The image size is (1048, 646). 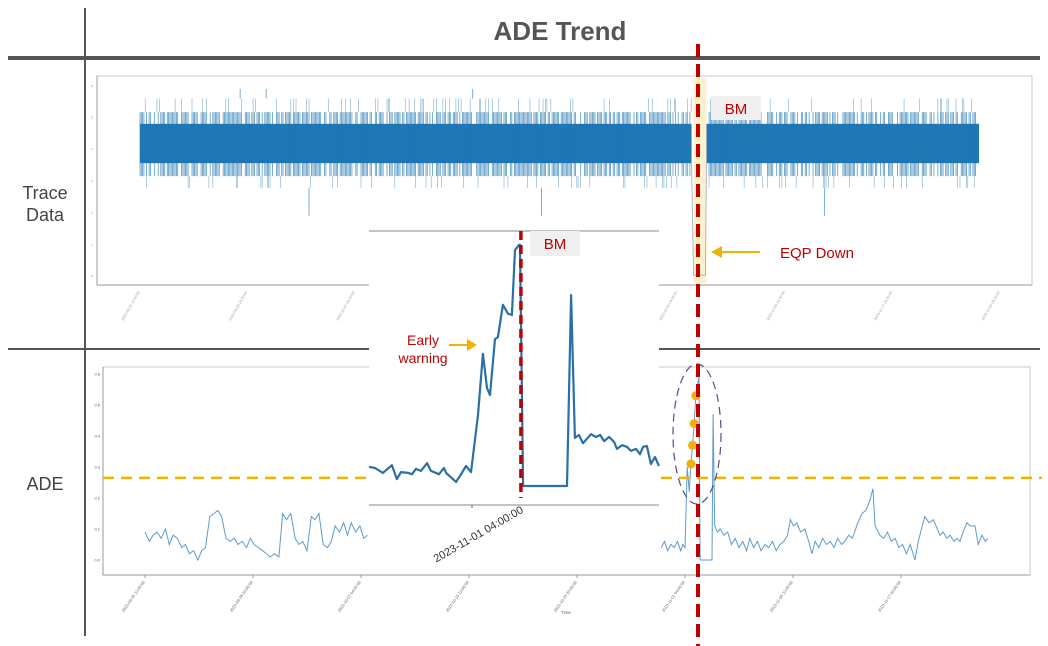 I want to click on inset-bm-label-box, so click(x=555, y=243).